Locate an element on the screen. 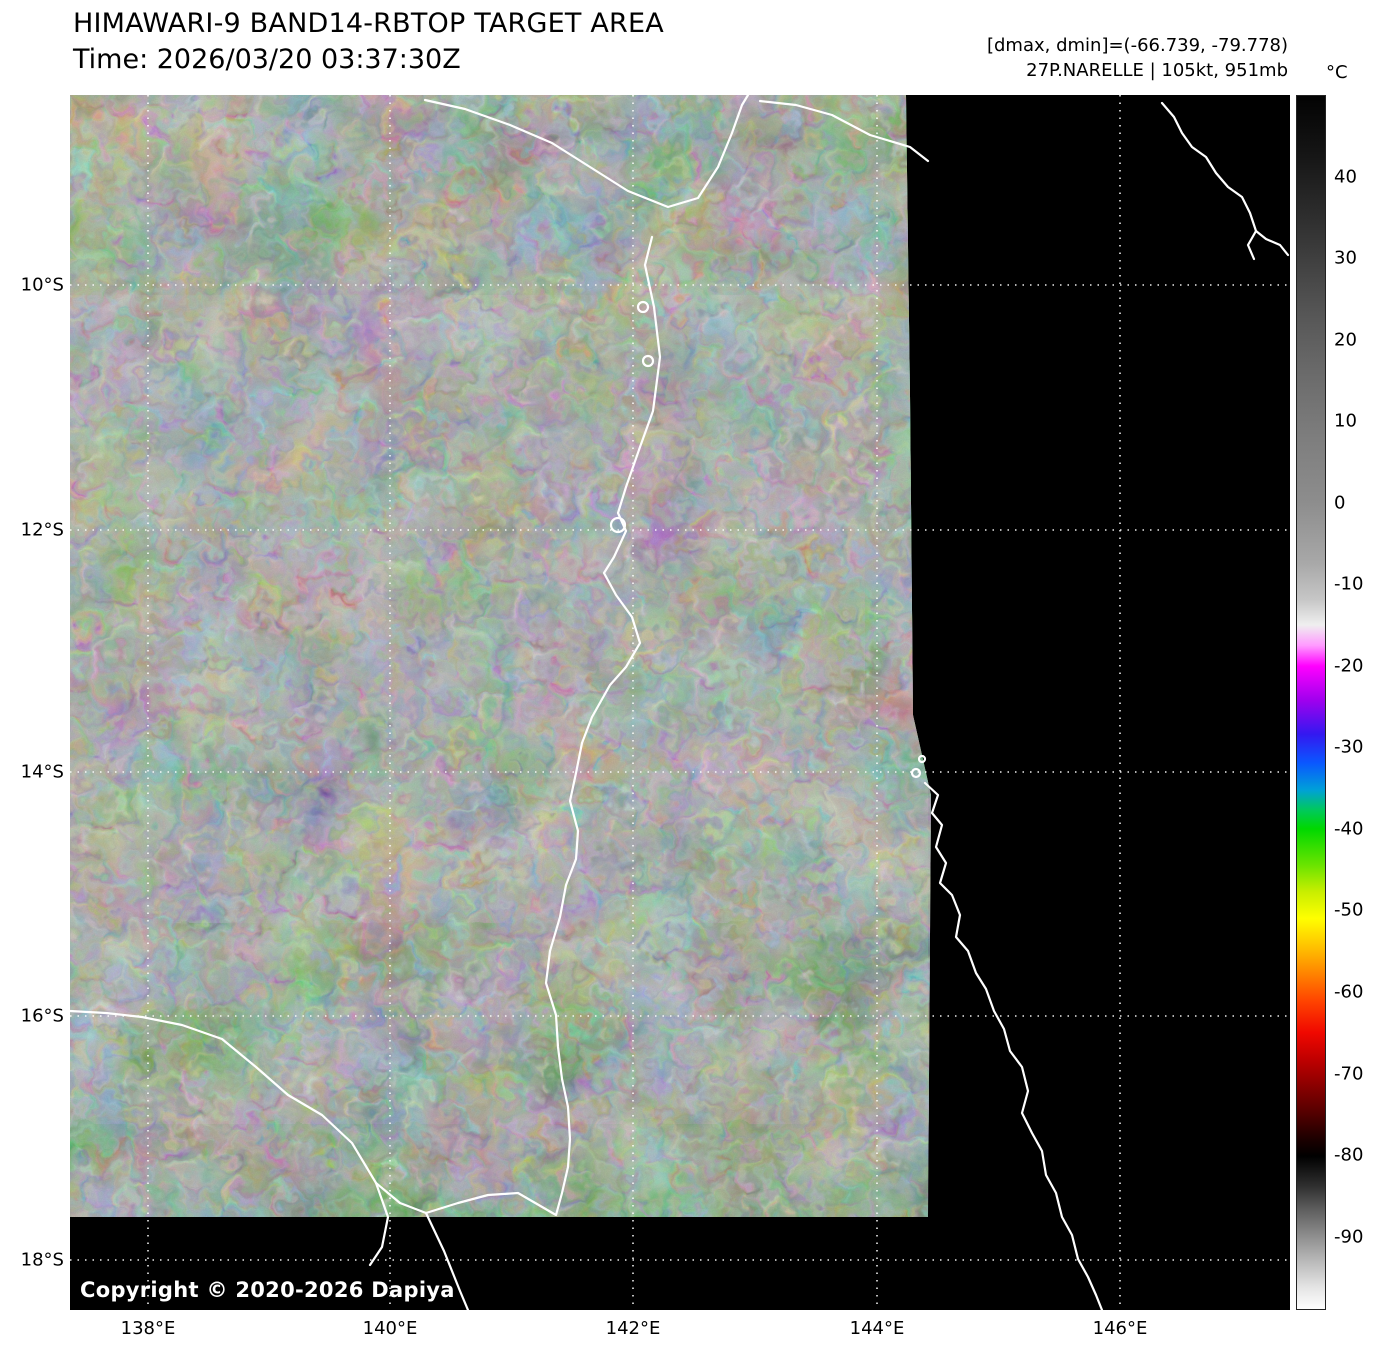  copyright-watermark: Copyright © 2020-2026 Dapiya is located at coordinates (267, 1290).